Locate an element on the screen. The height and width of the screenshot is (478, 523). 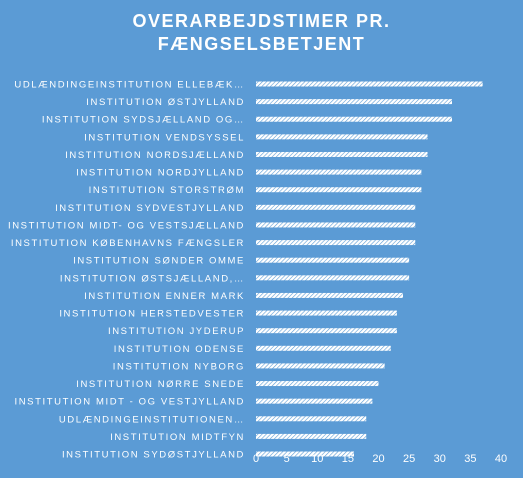
category-label: INSTITUTION NORDJYLLAND is located at coordinates (160, 173).